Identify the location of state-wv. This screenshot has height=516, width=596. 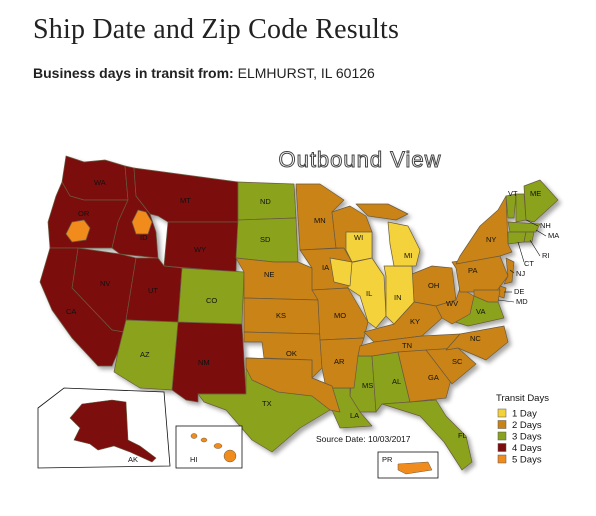
(455, 306).